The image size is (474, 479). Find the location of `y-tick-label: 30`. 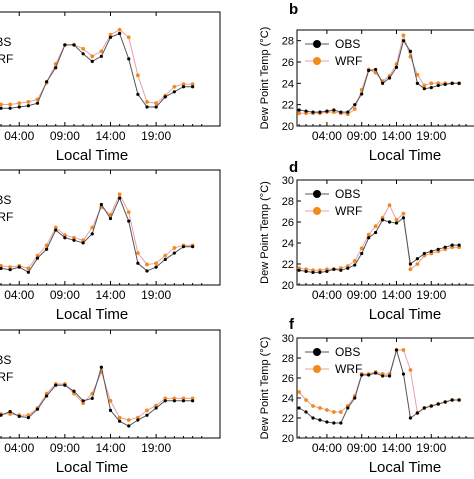

y-tick-label: 30 is located at coordinates (288, 339).